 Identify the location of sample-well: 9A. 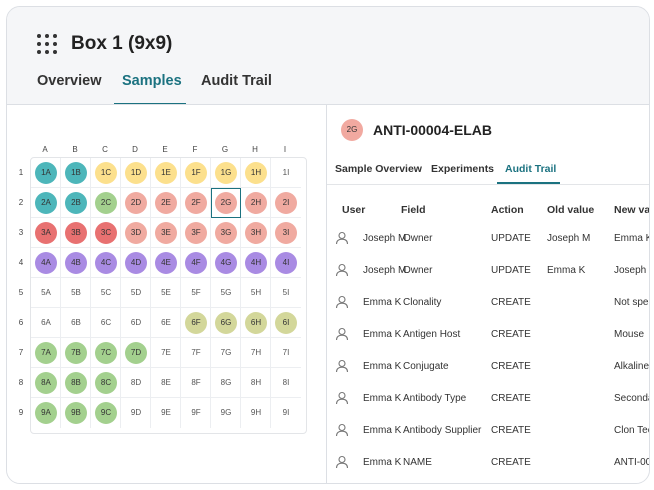
(46, 413).